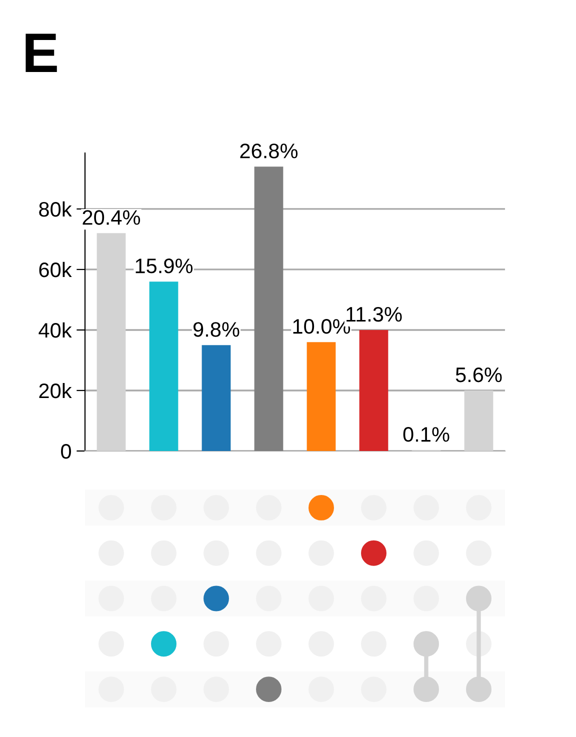 The image size is (576, 737). I want to click on annotation: 15.9%, so click(164, 266).